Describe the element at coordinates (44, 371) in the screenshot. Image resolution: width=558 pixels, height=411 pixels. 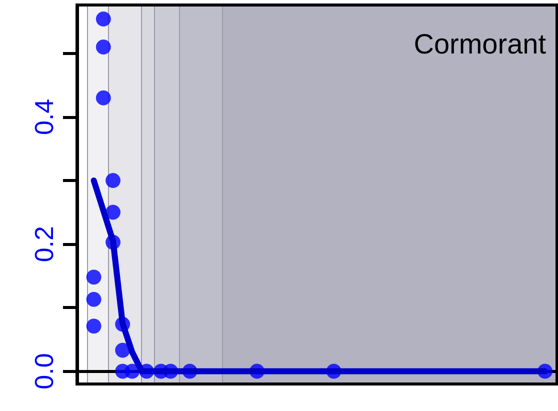
I see `y-tick-label: 0.0` at that location.